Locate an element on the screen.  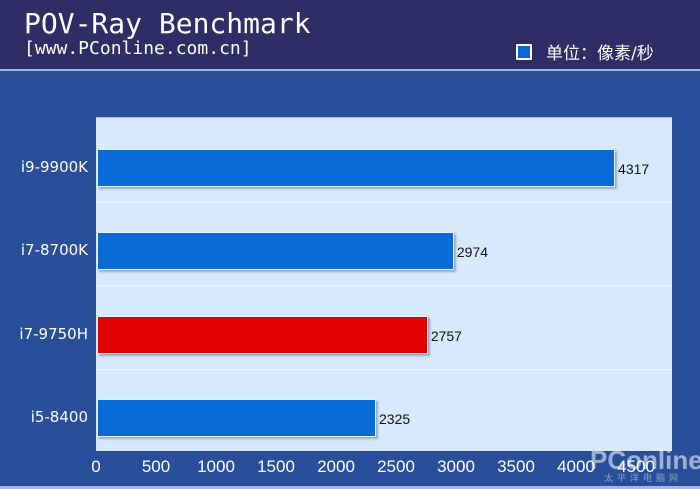
x-tick: 4500 is located at coordinates (636, 466).